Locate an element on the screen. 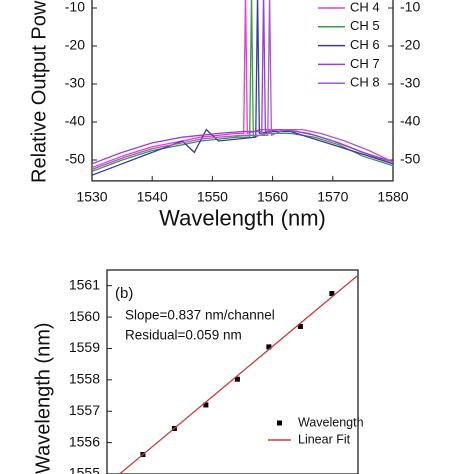 The image size is (474, 474). legend-swatch is located at coordinates (279, 423).